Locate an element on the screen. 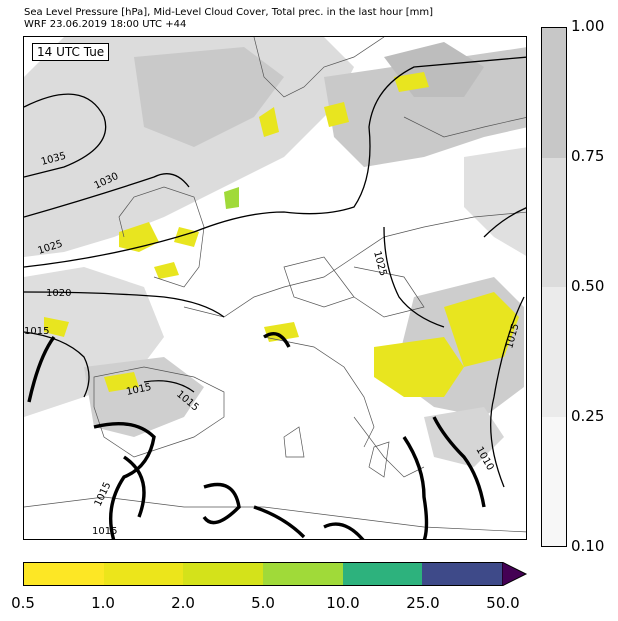 The width and height of the screenshot is (618, 621). cloud-colorbar-tick: 0.75 is located at coordinates (588, 156).